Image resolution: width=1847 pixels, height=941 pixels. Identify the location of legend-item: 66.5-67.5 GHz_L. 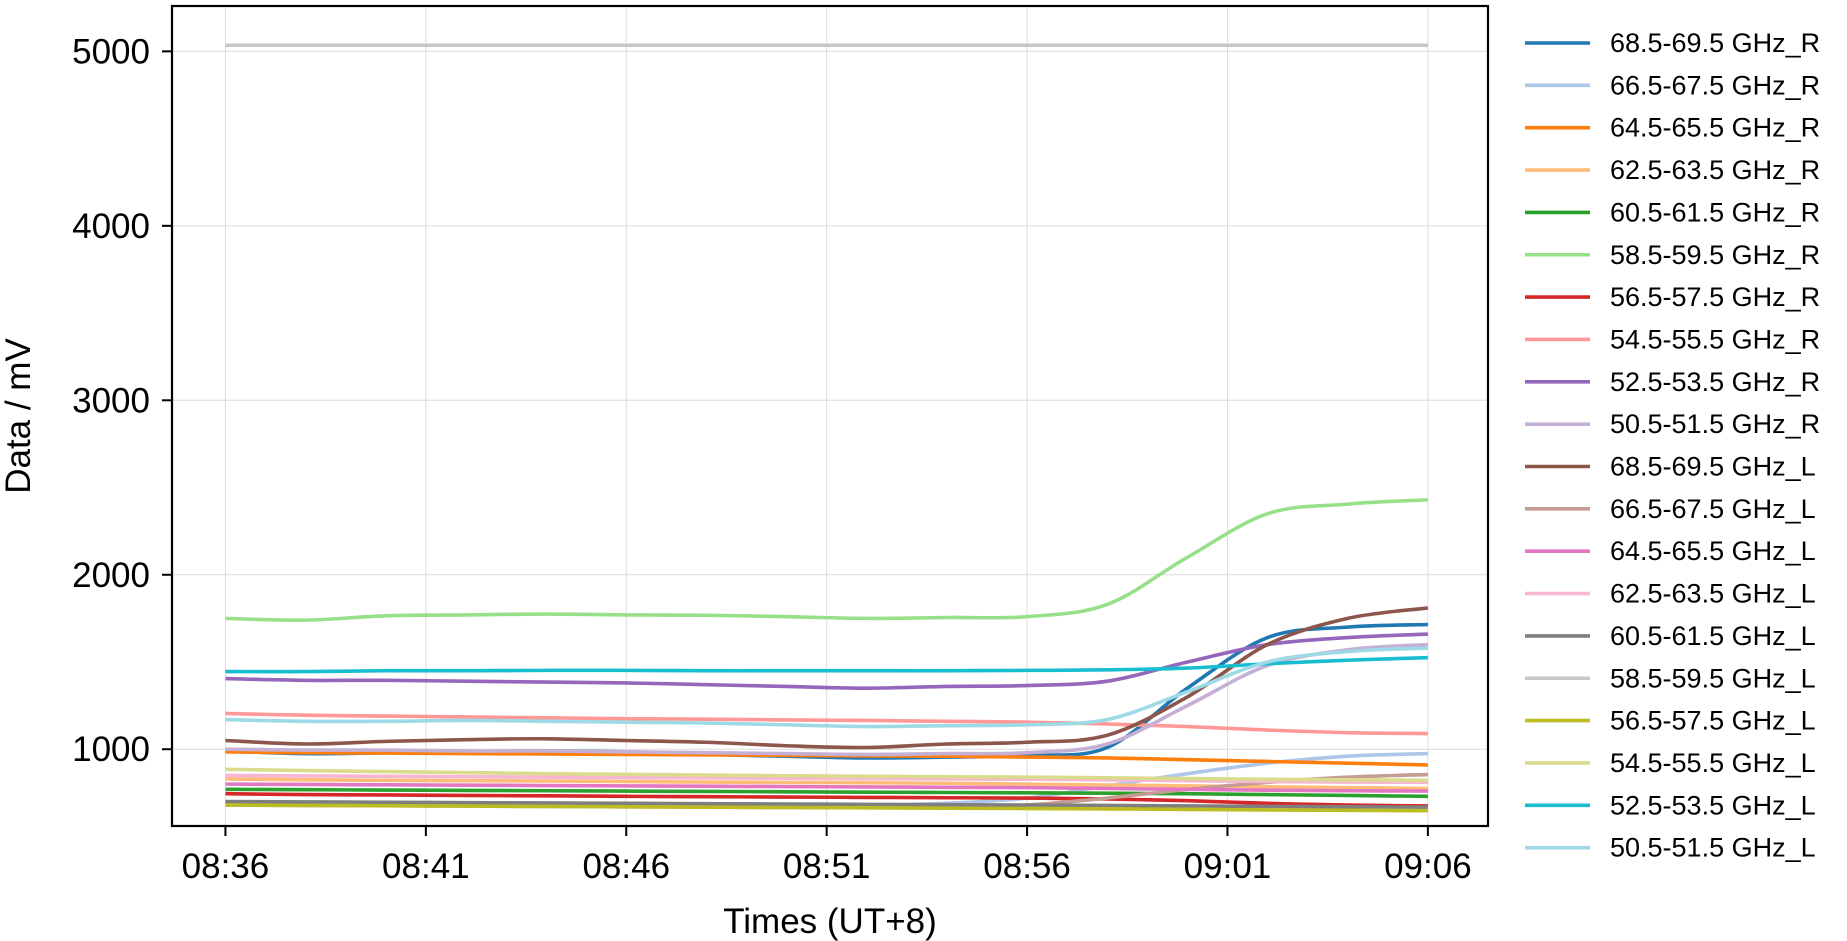
(1670, 509).